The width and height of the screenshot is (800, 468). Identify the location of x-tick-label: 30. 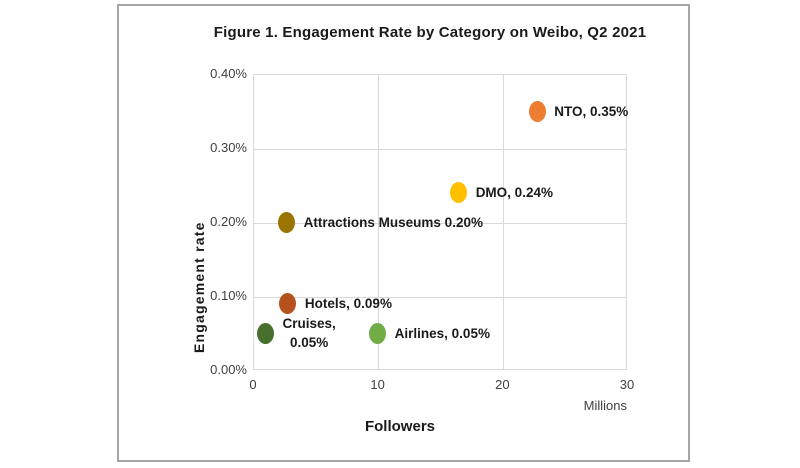
(627, 384).